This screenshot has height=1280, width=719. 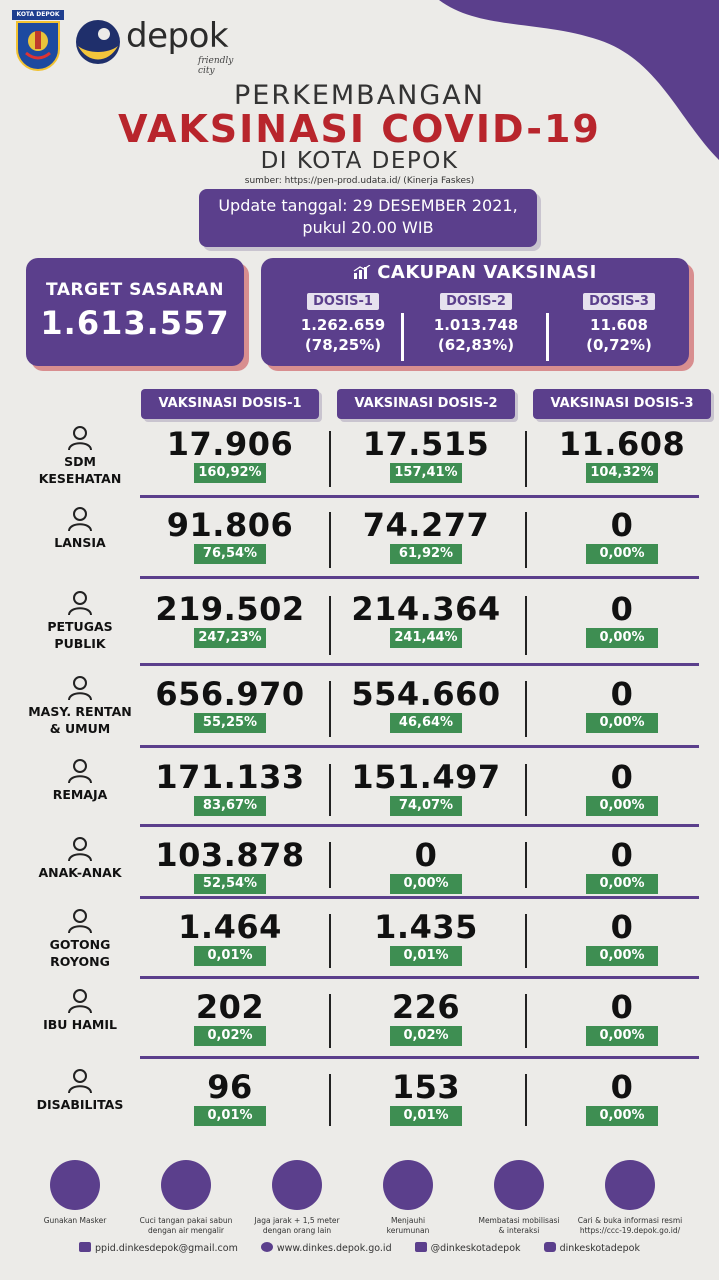 I want to click on cell-value: 96, so click(x=230, y=1087).